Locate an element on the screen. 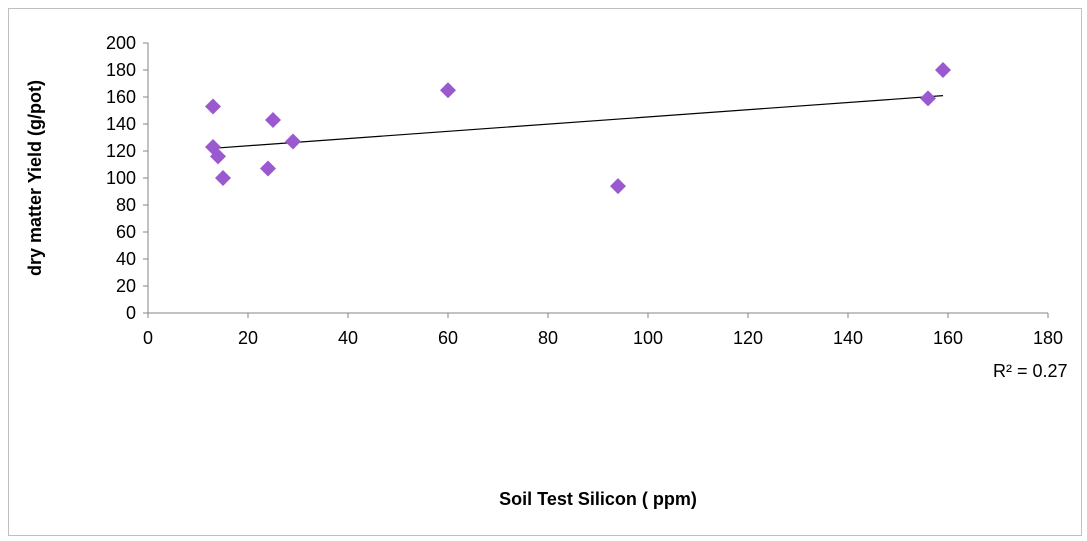 The height and width of the screenshot is (541, 1087). y-tick-label: 140 is located at coordinates (121, 124).